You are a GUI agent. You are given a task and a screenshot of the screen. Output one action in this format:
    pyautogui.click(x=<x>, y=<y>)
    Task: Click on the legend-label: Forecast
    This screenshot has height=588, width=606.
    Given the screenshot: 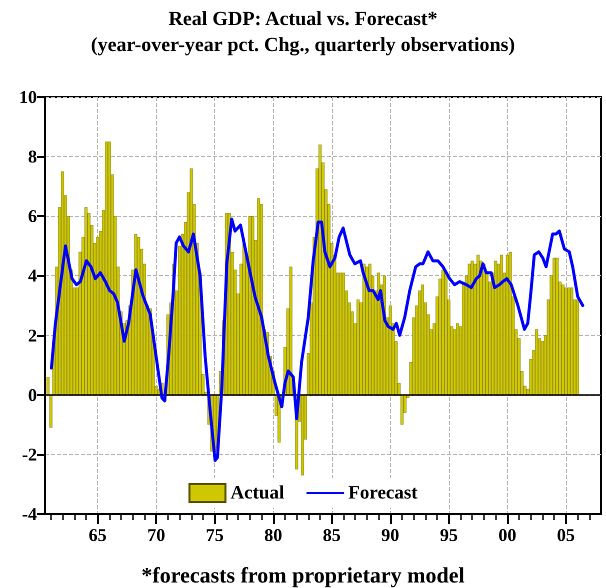 What is the action you would take?
    pyautogui.click(x=383, y=493)
    